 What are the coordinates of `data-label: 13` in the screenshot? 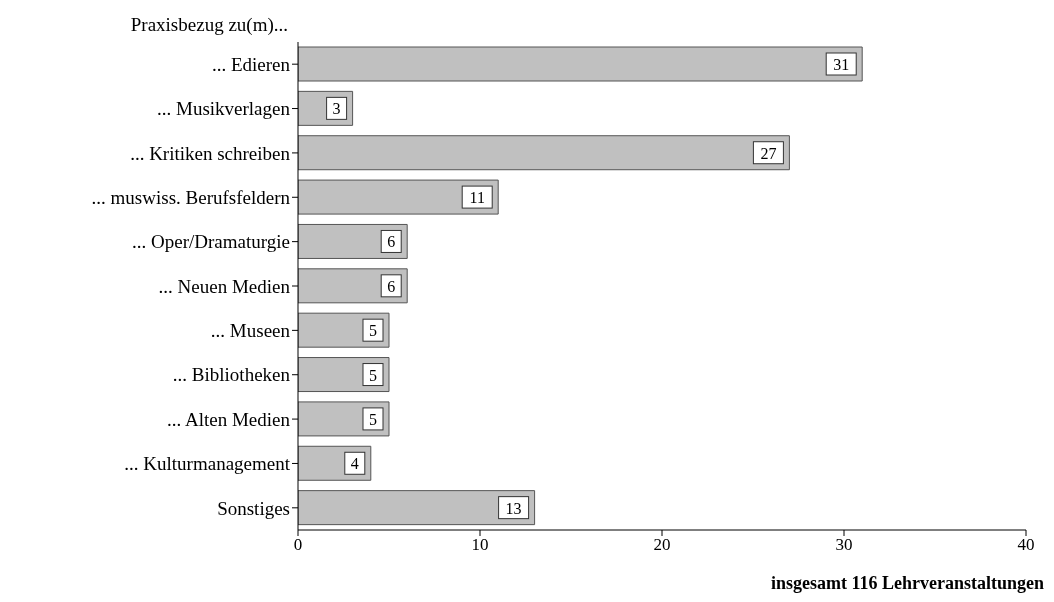 It's located at (513, 508).